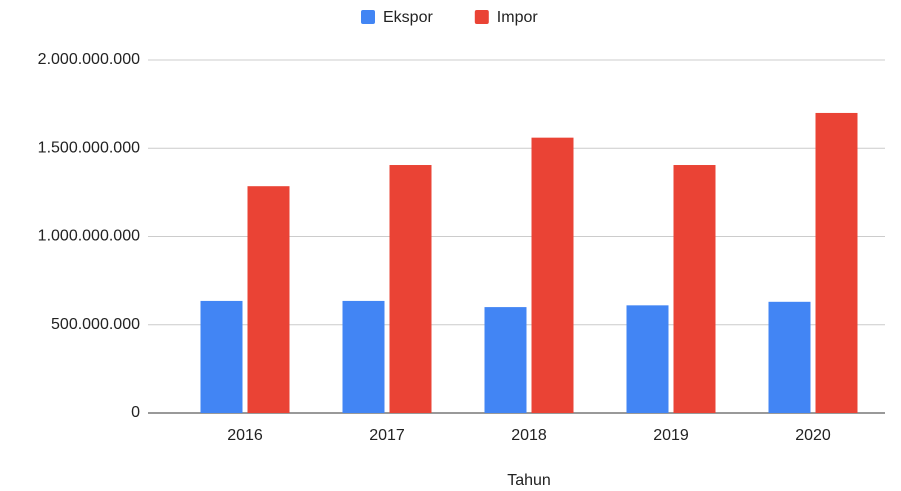  I want to click on x-tick-label: 2019, so click(671, 435).